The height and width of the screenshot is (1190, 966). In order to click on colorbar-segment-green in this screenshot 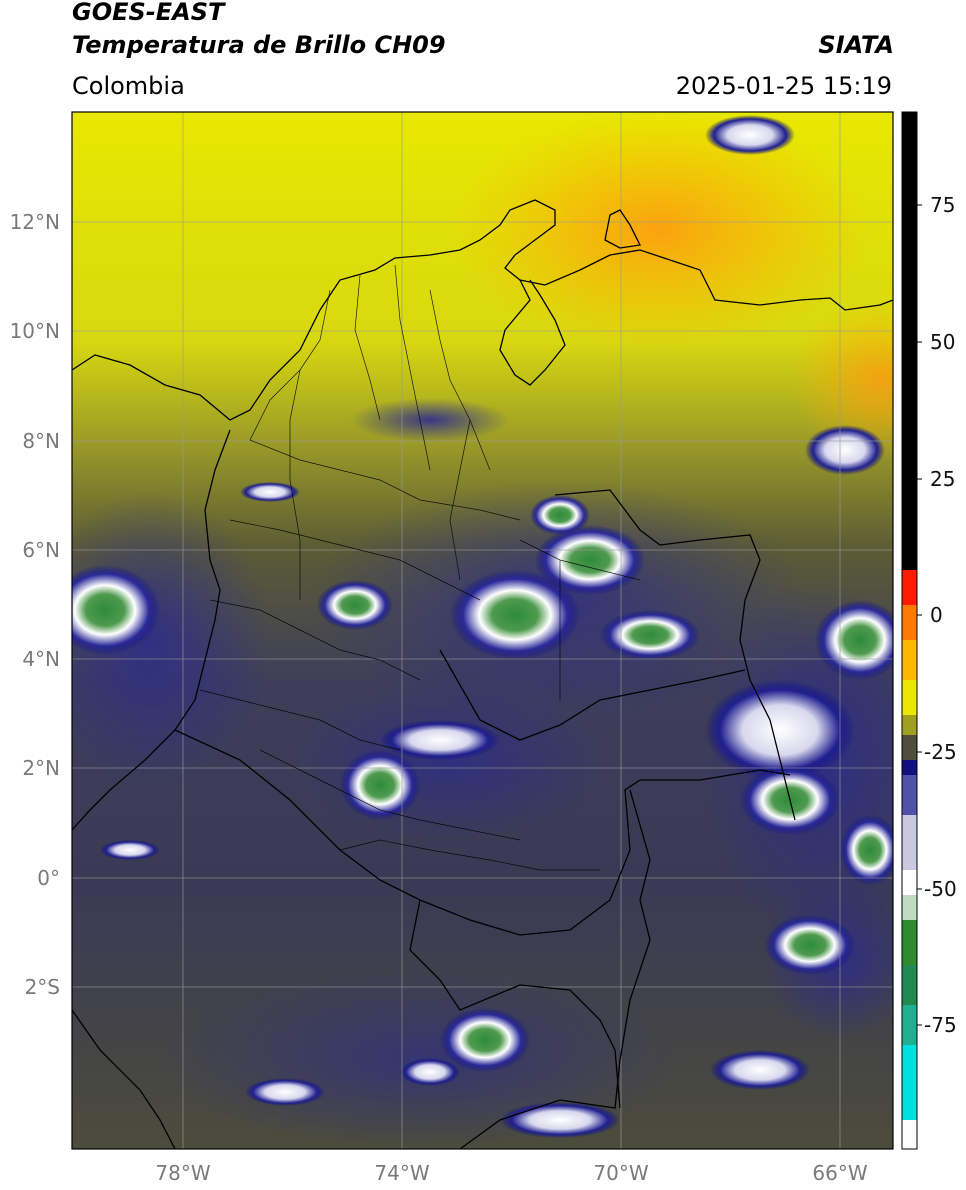, I will do `click(909, 942)`.